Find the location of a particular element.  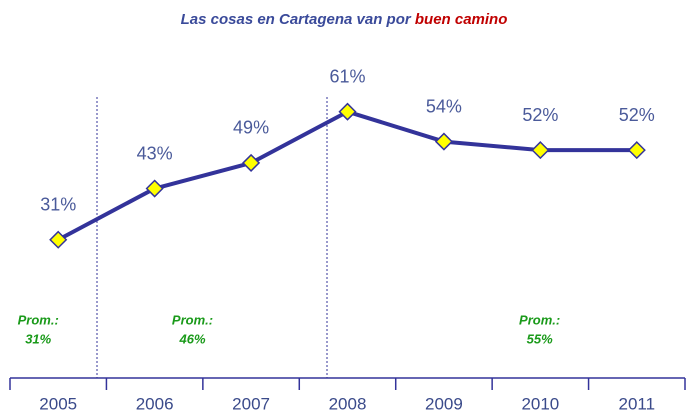

data-label: 49% is located at coordinates (251, 128).